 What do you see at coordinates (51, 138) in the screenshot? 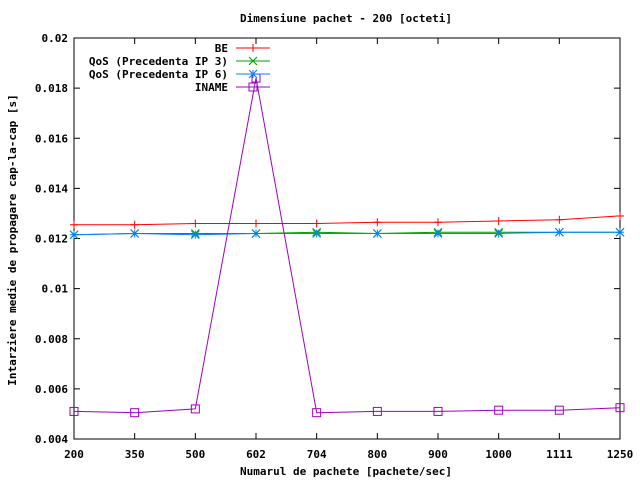
I see `y-tick-label: 0.016` at bounding box center [51, 138].